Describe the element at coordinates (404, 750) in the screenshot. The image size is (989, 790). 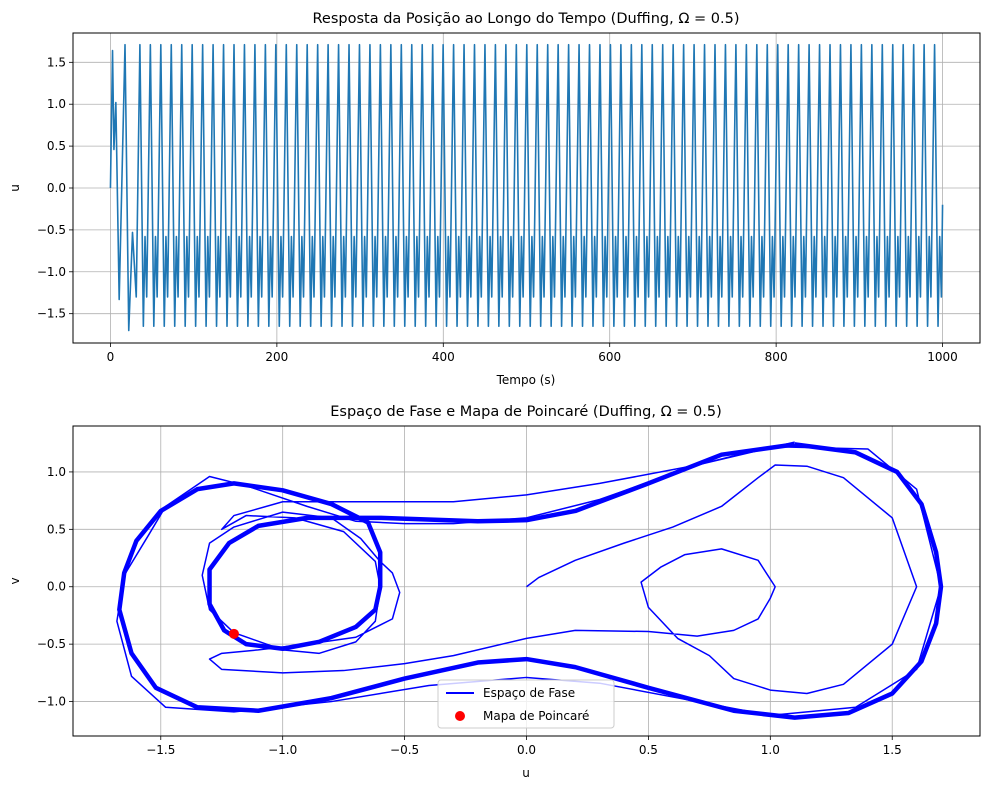
I see `x-tick-label: −0.5` at that location.